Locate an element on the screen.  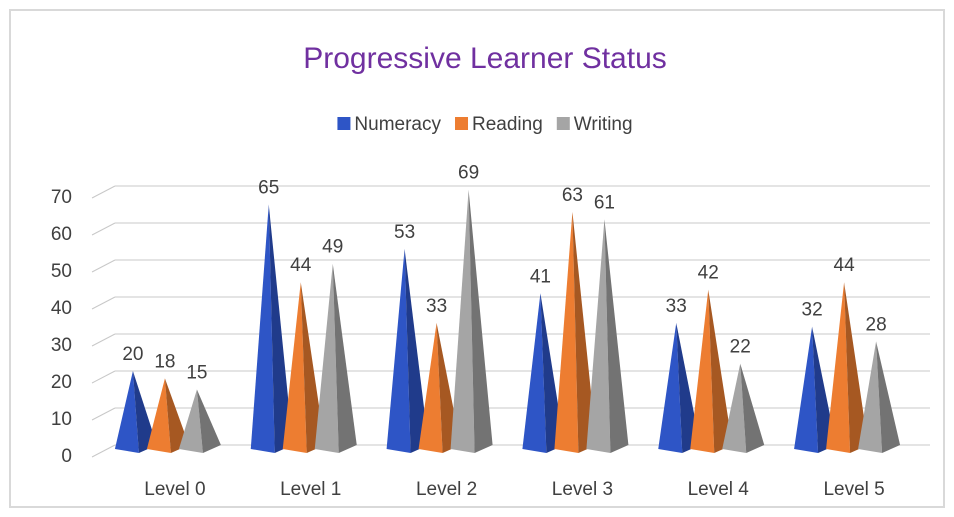
data-label: 53 is located at coordinates (404, 232).